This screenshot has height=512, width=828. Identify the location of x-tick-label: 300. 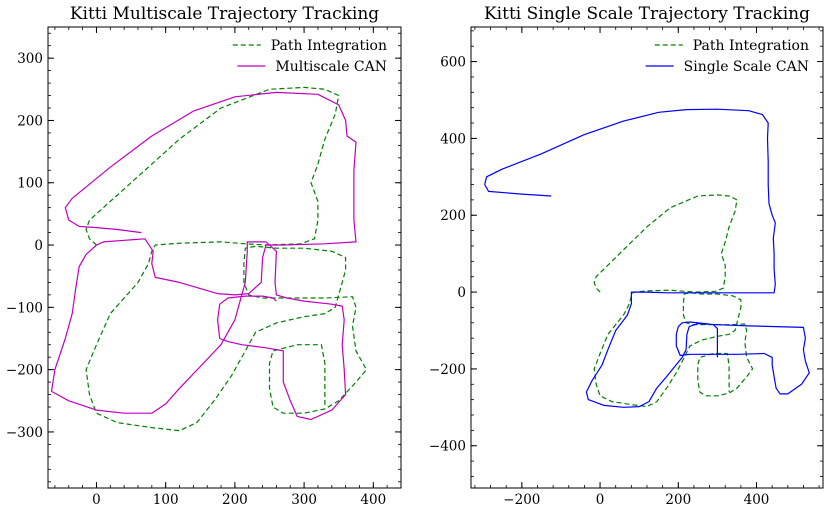
(304, 500).